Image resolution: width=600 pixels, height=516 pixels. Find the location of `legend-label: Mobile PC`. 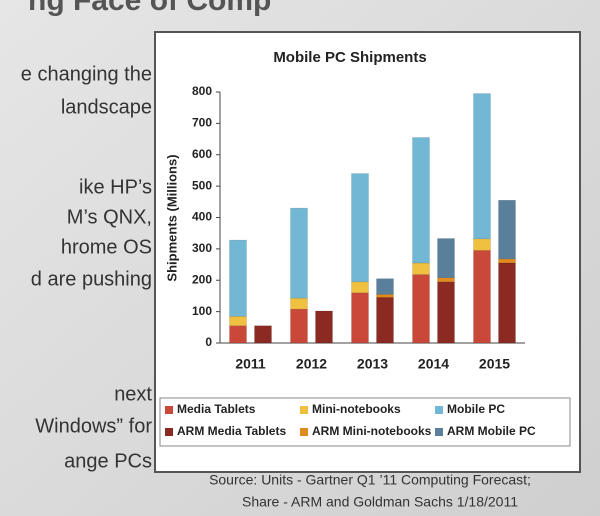

legend-label: Mobile PC is located at coordinates (476, 409).